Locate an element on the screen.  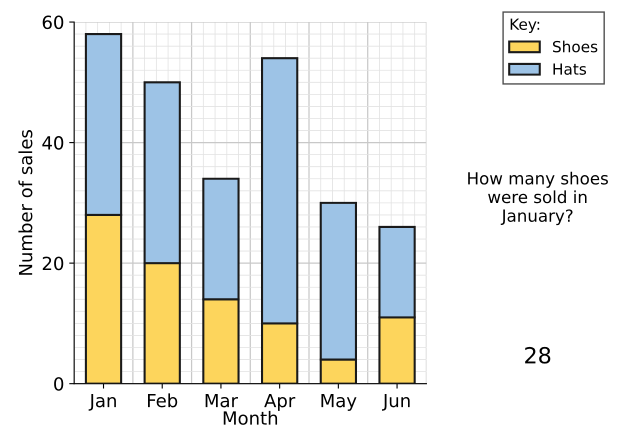
x-tick-label: Apr is located at coordinates (280, 402).